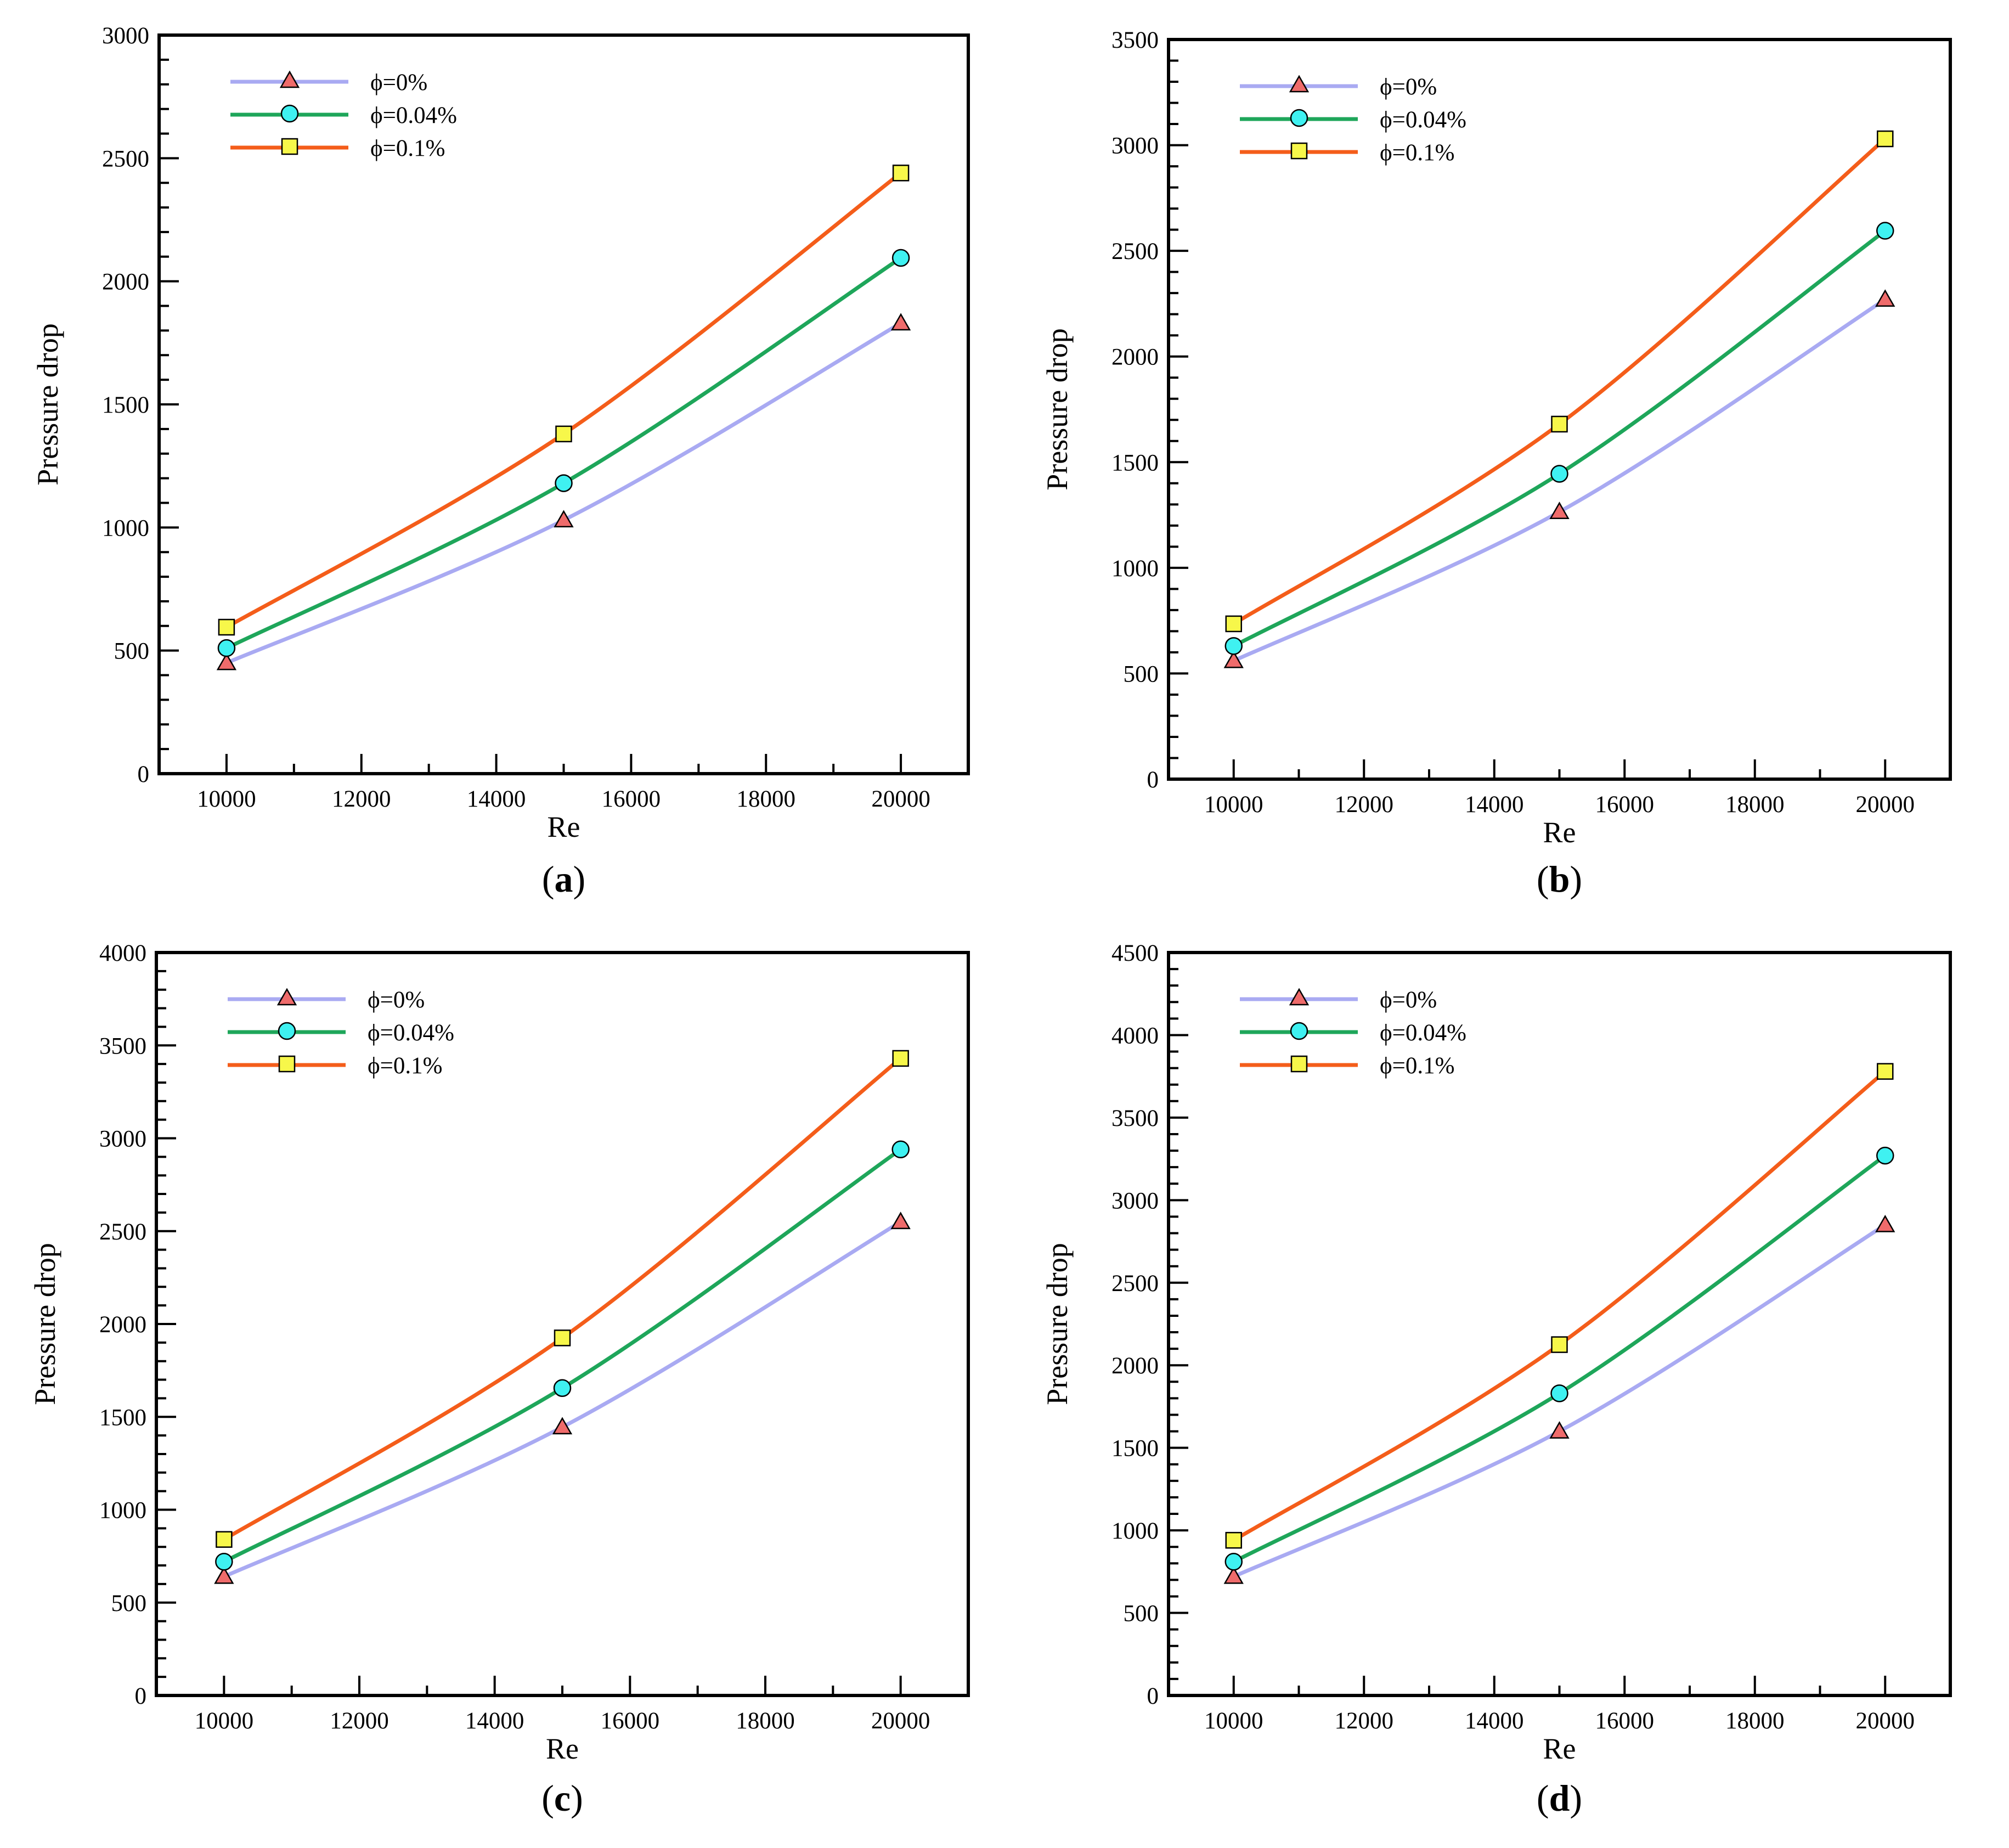 This screenshot has width=2009, height=1848. What do you see at coordinates (1135, 1036) in the screenshot?
I see `y-tick-label: 4000` at bounding box center [1135, 1036].